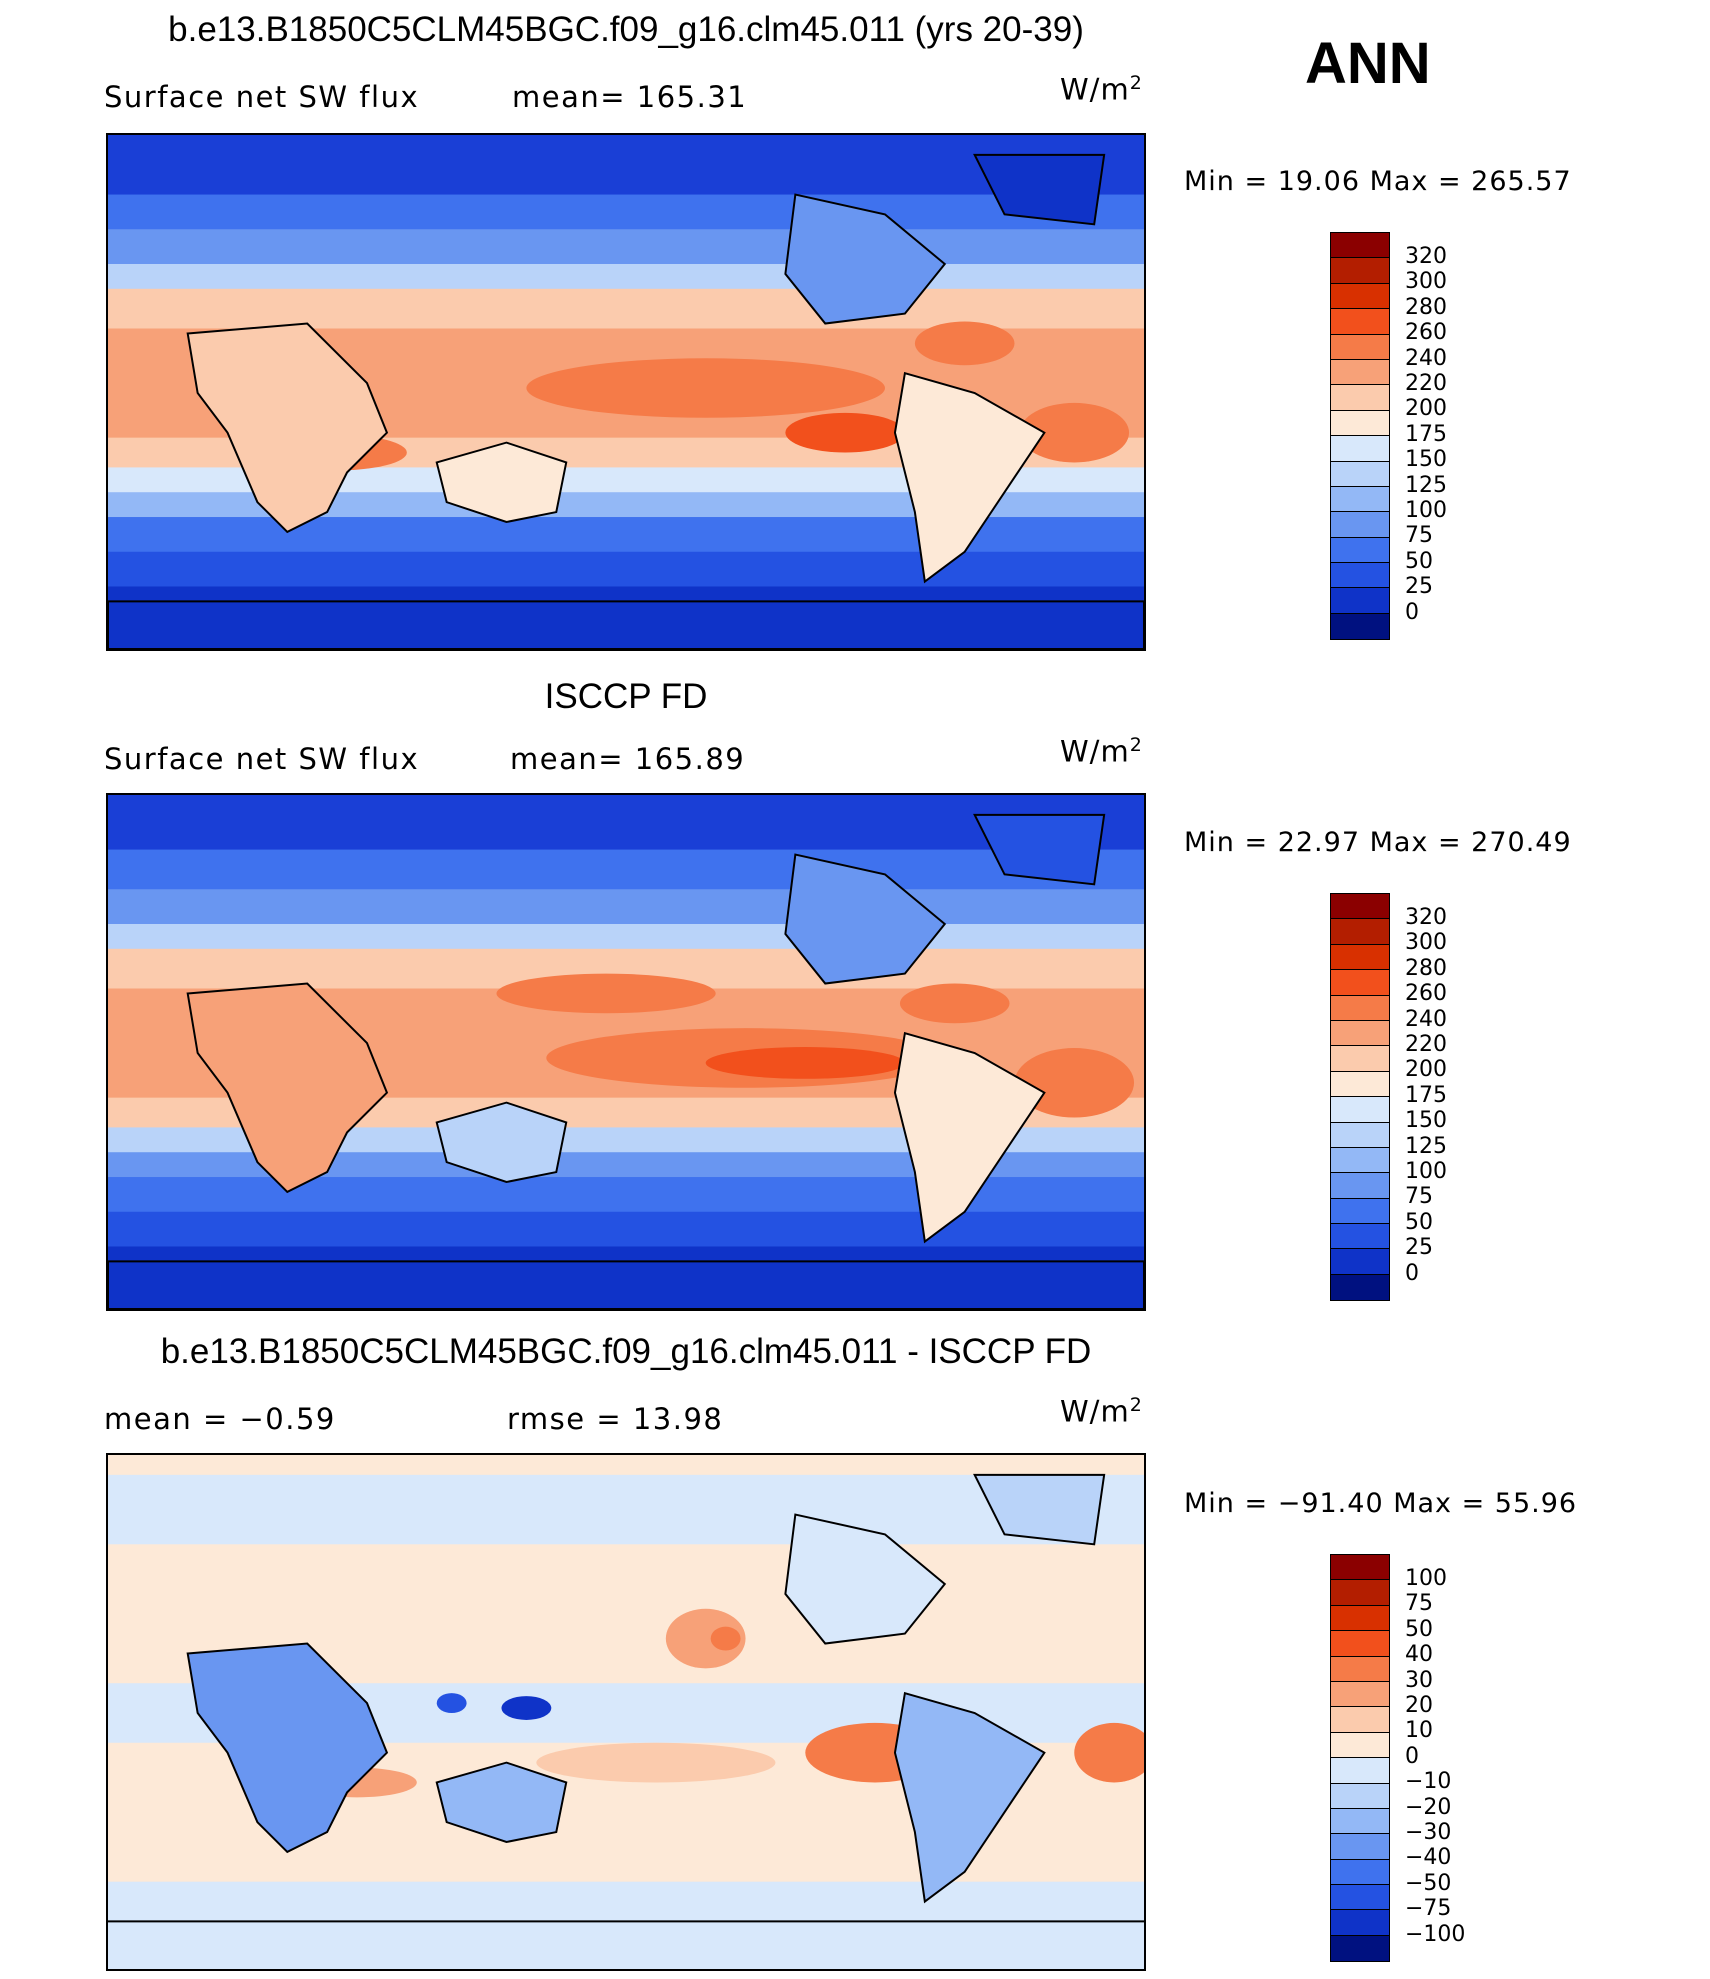 The height and width of the screenshot is (1979, 1710). What do you see at coordinates (1428, 1832) in the screenshot?
I see `colorbar-label: −30` at bounding box center [1428, 1832].